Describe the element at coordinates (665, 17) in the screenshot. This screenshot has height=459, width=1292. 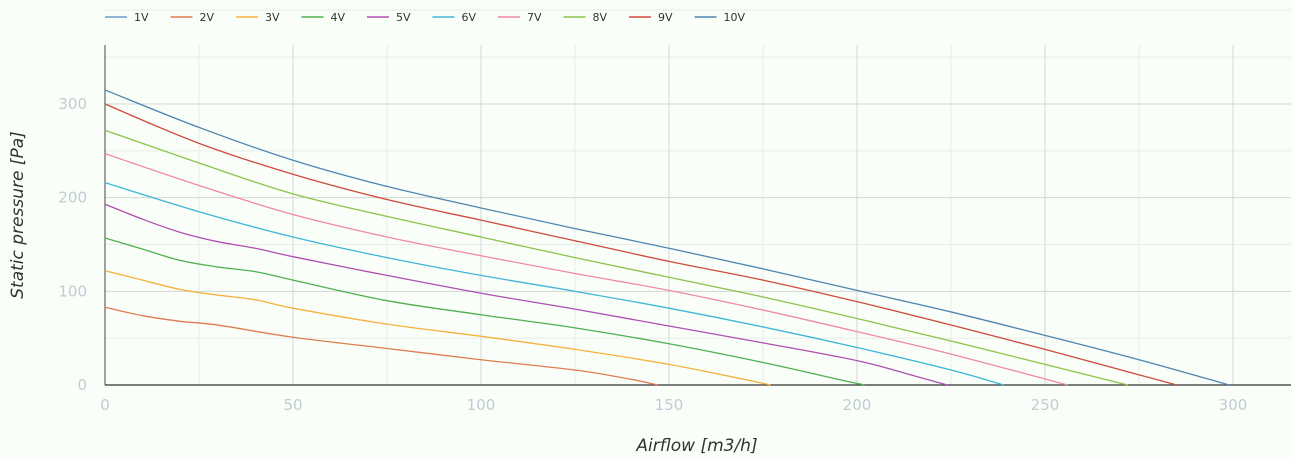
I see `legend-label: 9V` at that location.